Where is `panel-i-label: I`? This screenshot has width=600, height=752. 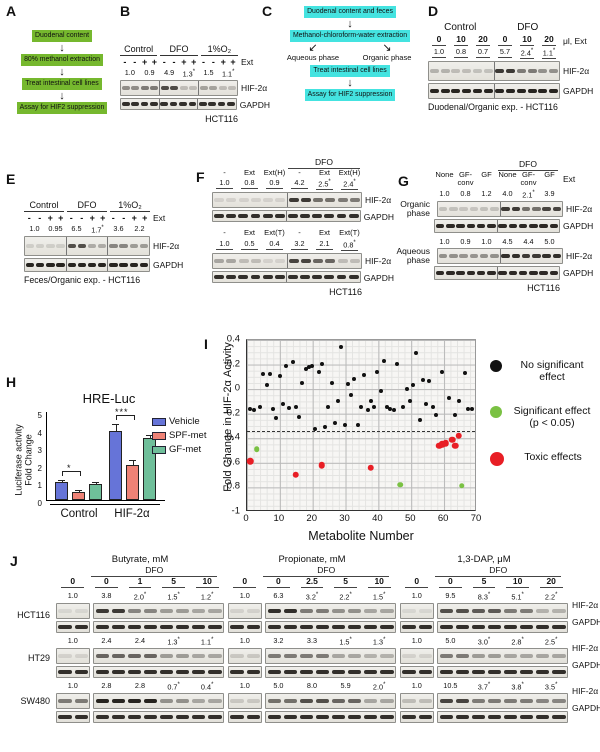 panel-i-label: I is located at coordinates (206, 344).